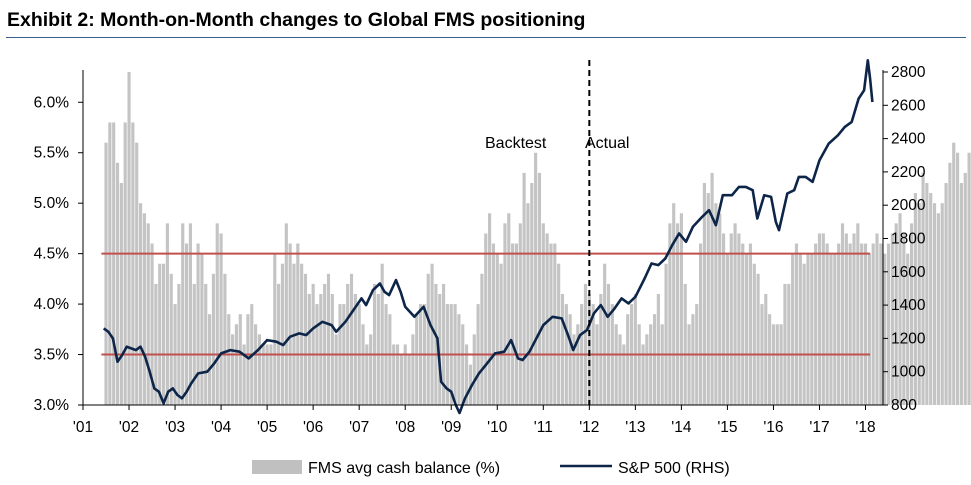 This screenshot has height=485, width=971. What do you see at coordinates (516, 143) in the screenshot?
I see `backtest-label: Backtest` at bounding box center [516, 143].